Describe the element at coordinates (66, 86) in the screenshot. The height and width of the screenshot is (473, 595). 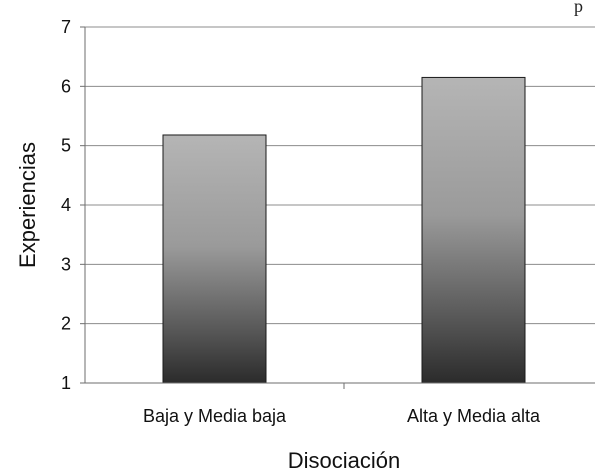
I see `y-tick-label: 6` at that location.